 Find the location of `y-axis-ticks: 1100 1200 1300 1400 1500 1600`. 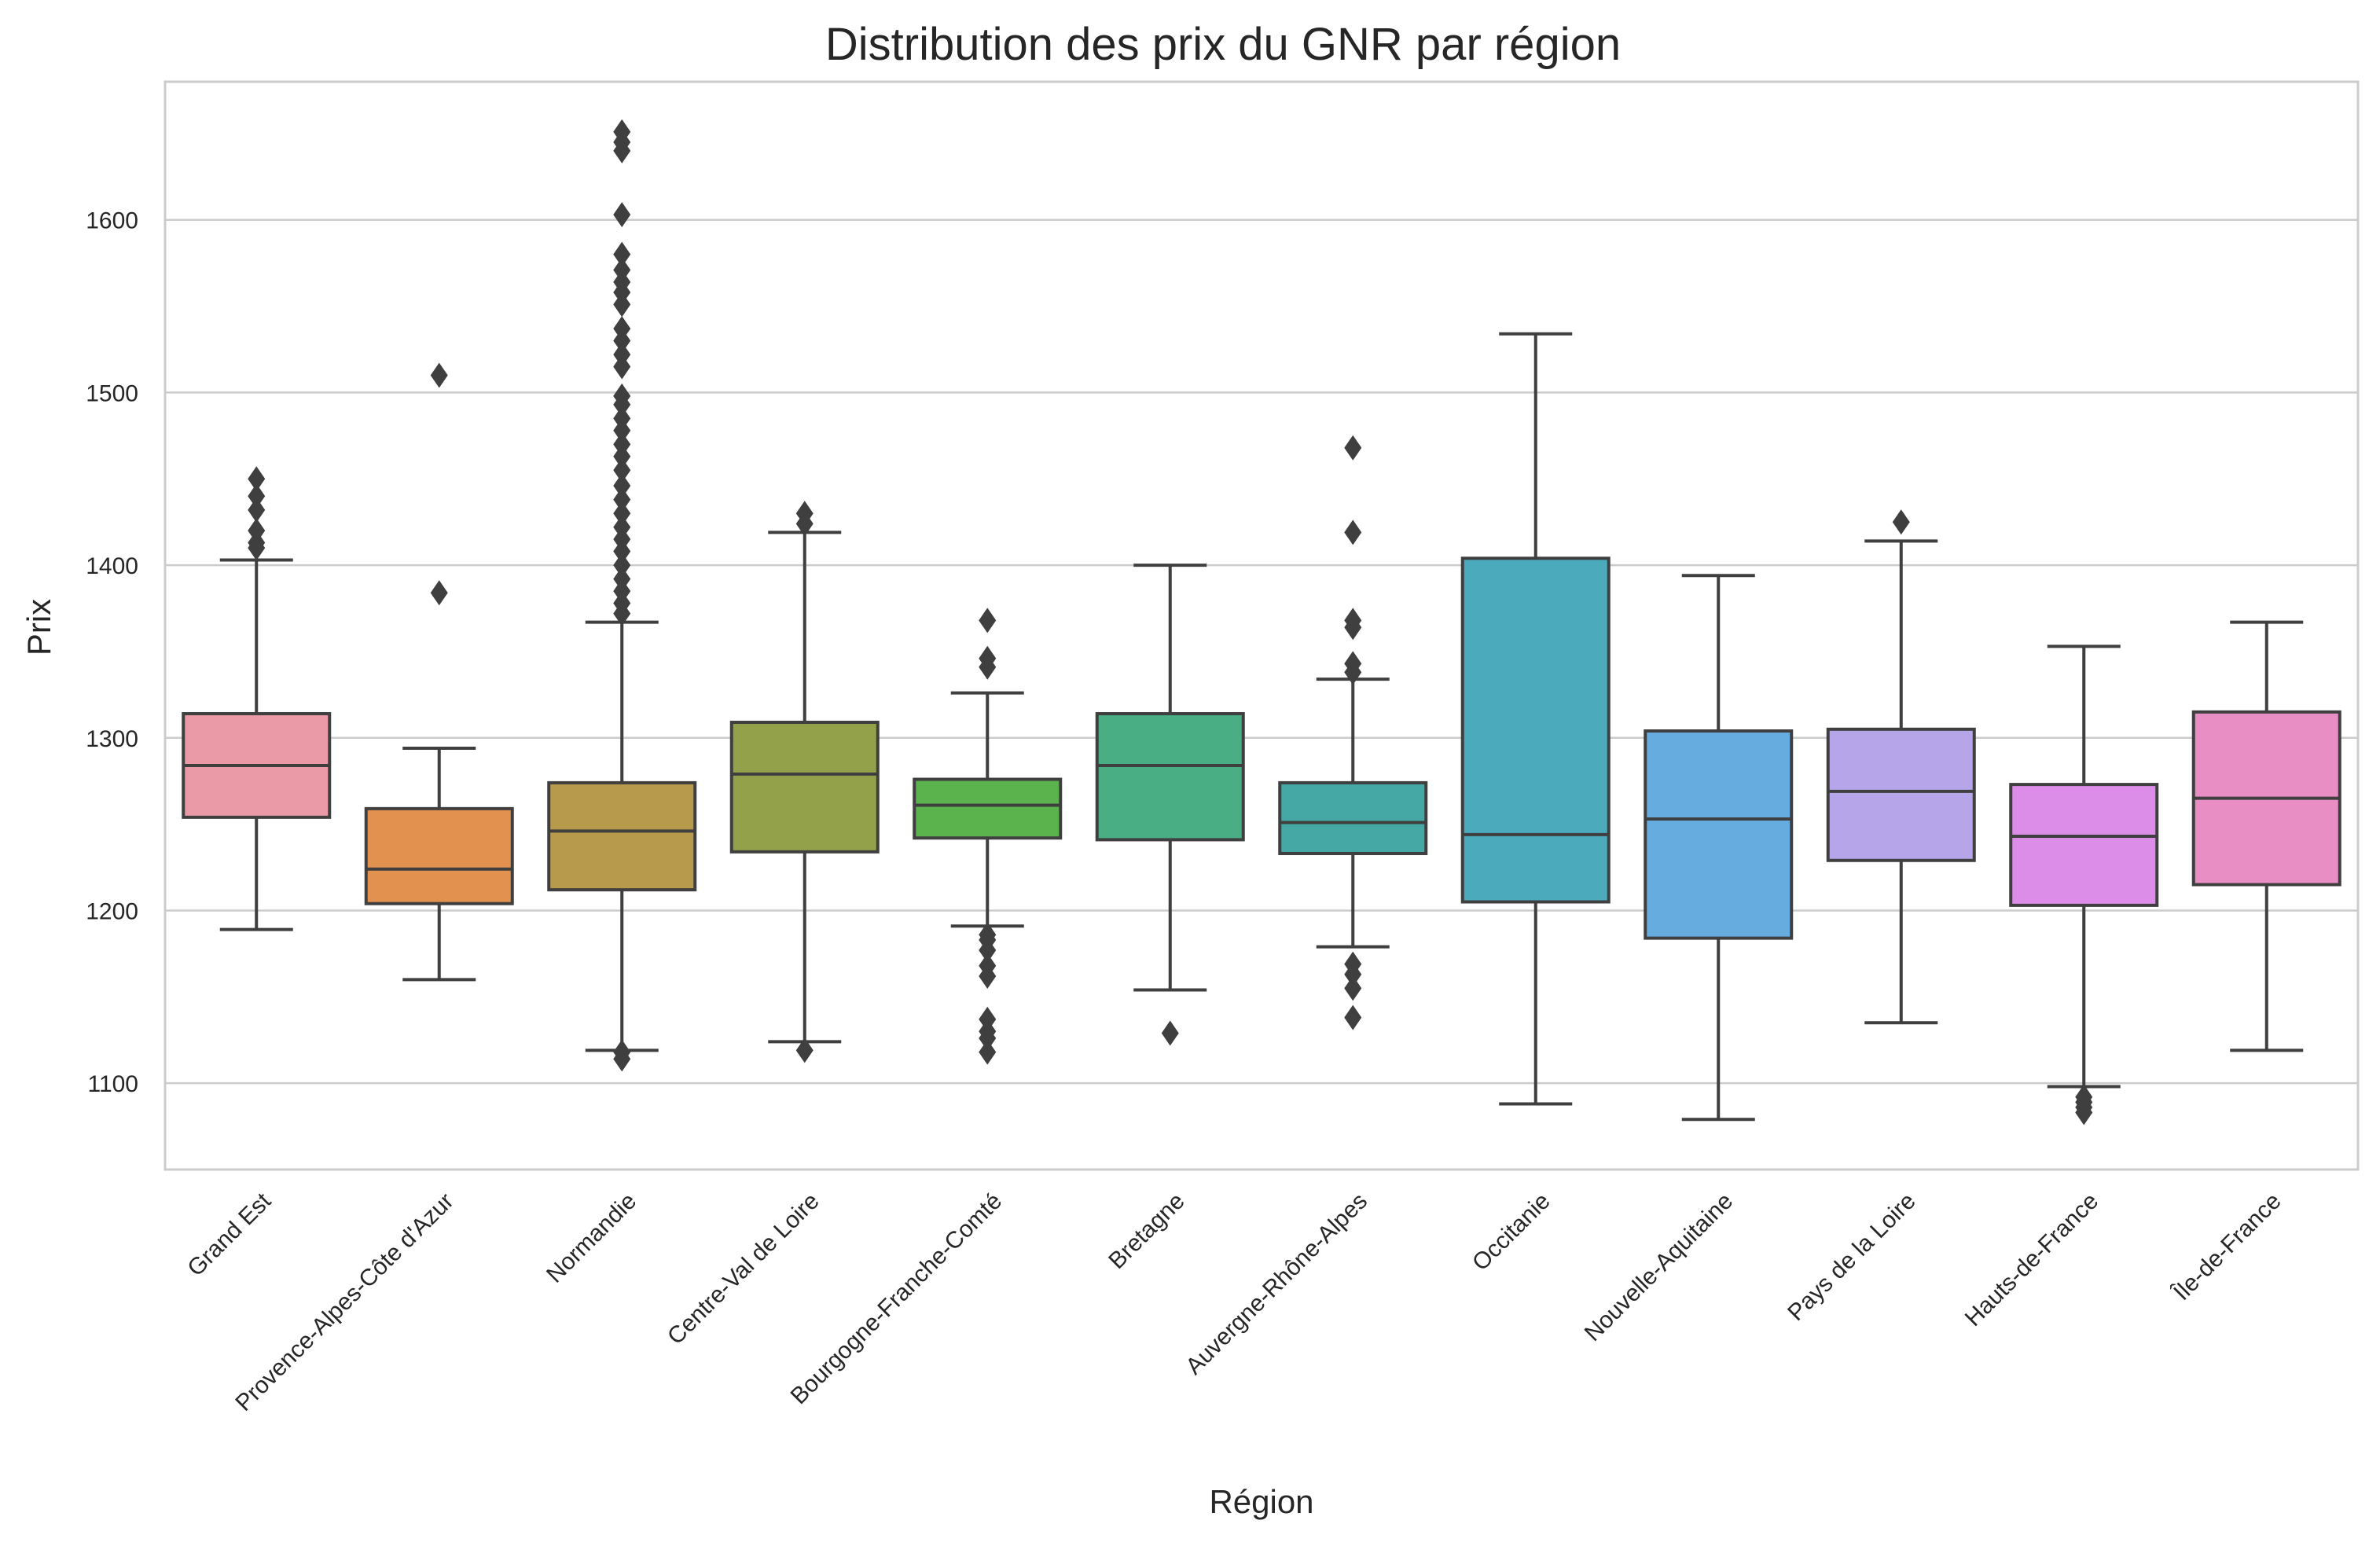

y-axis-ticks: 1100 1200 1300 1400 1500 1600 is located at coordinates (112, 652).